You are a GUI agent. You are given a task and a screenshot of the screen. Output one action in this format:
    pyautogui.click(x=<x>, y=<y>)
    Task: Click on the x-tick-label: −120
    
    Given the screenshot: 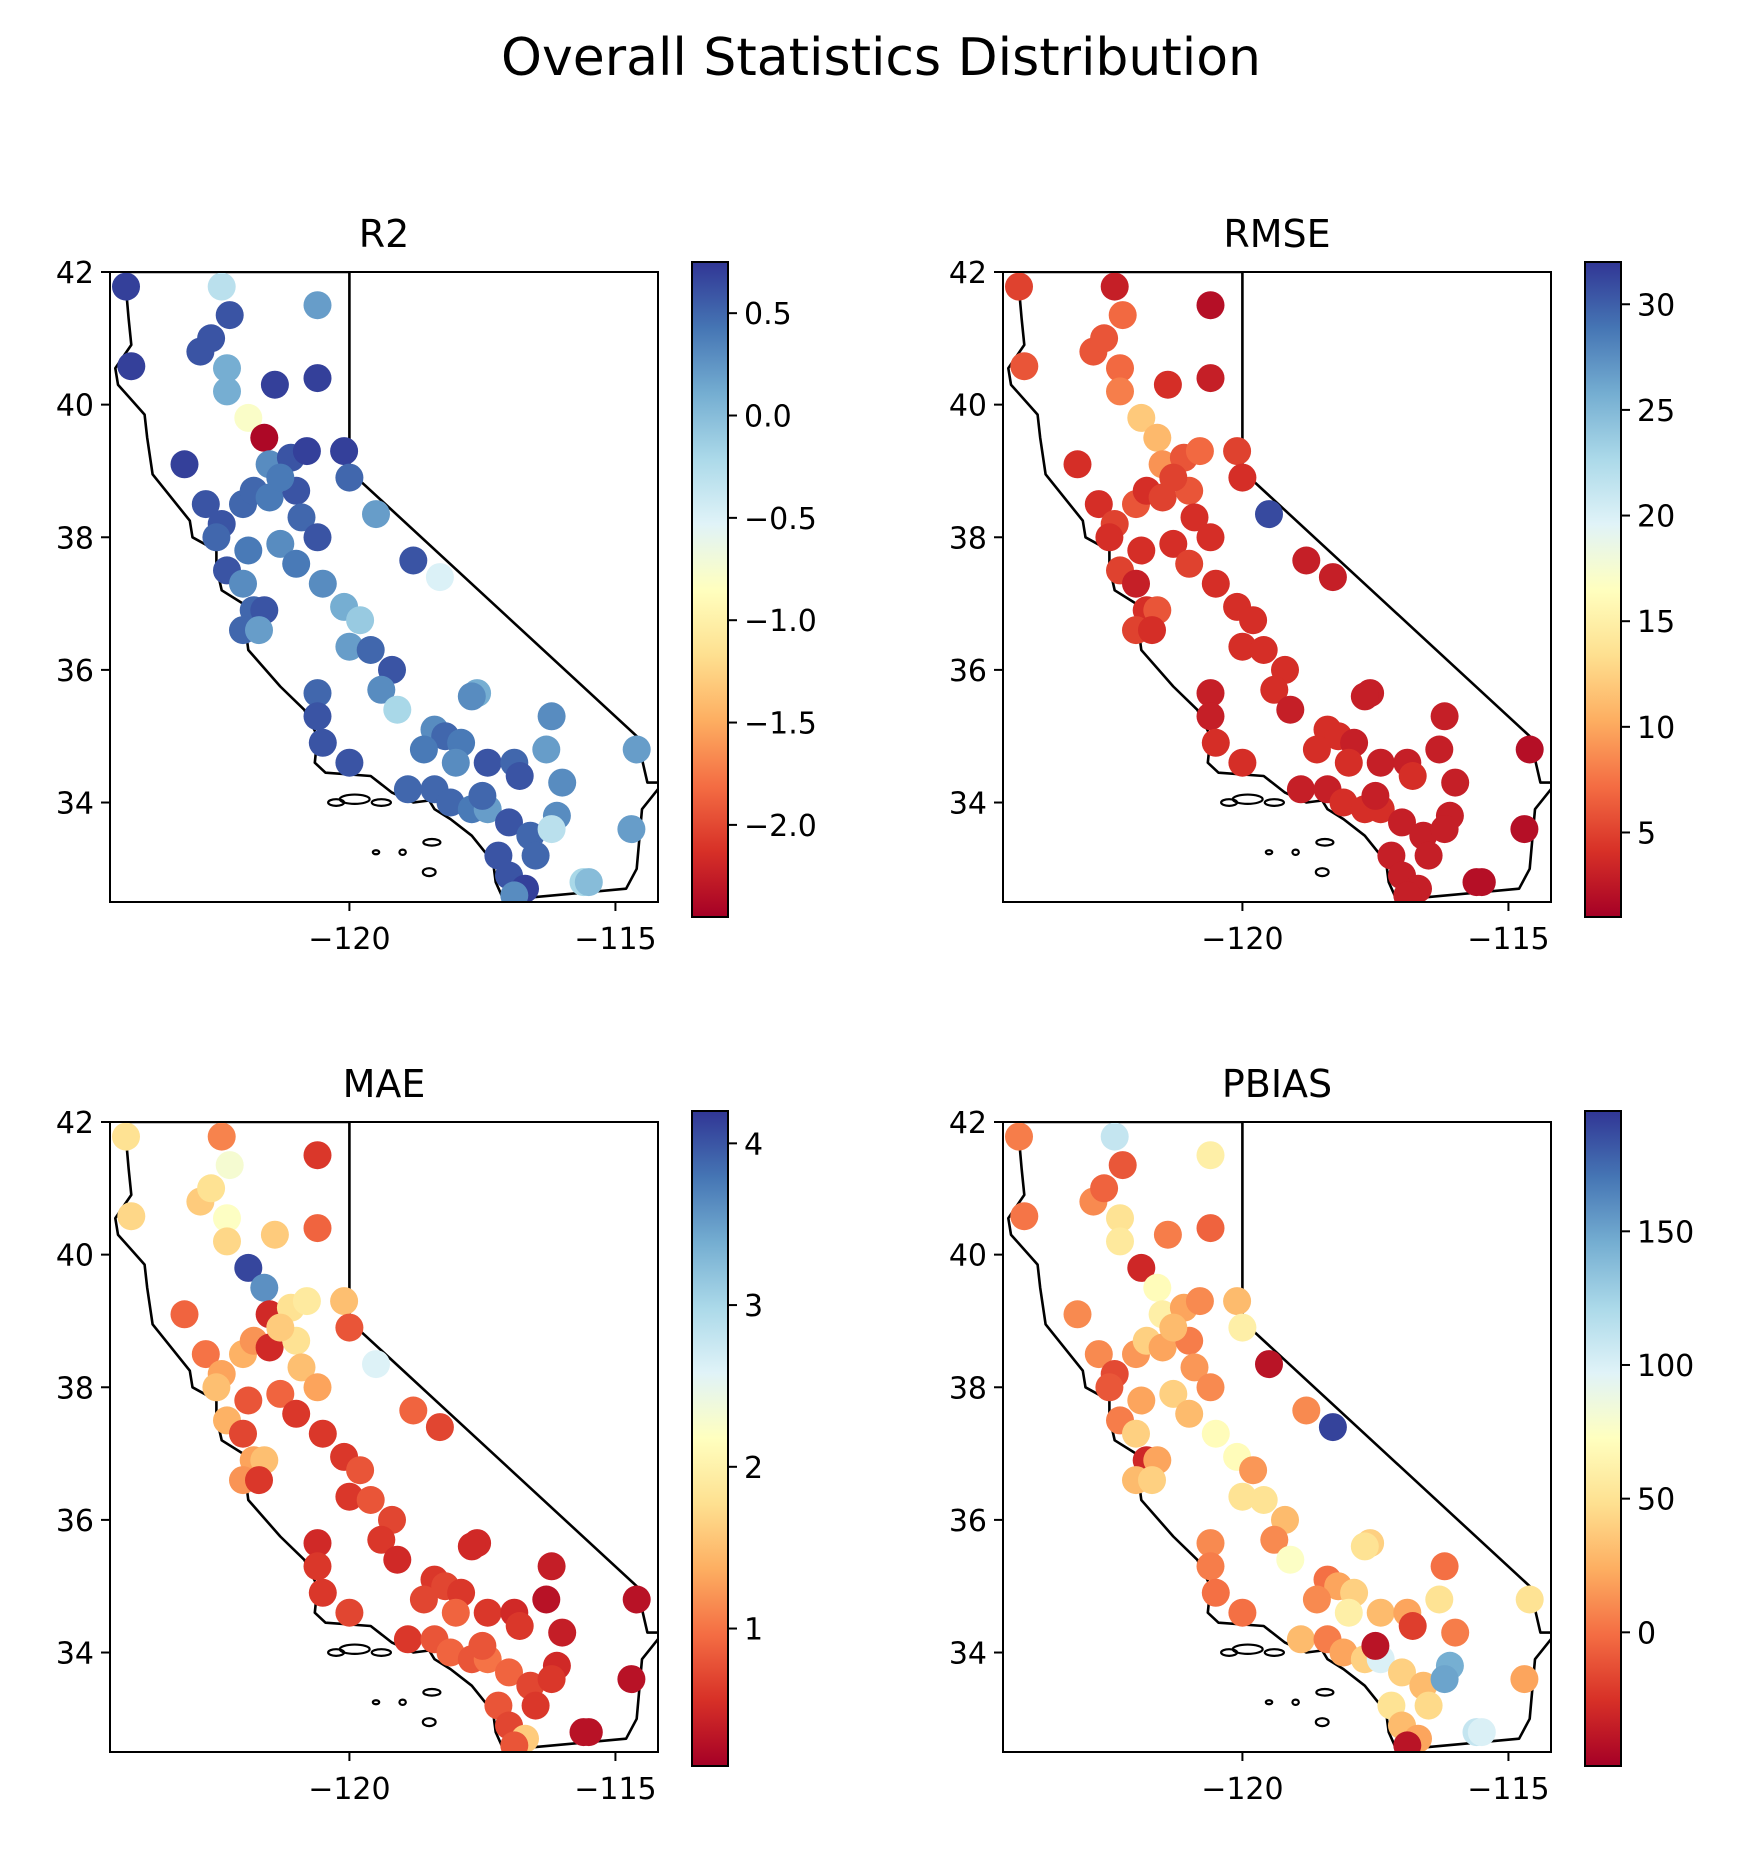 What is the action you would take?
    pyautogui.click(x=1242, y=939)
    